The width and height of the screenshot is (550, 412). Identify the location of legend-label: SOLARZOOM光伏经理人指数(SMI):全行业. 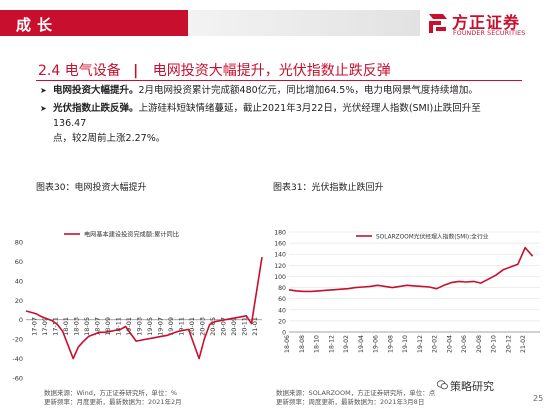
(432, 237).